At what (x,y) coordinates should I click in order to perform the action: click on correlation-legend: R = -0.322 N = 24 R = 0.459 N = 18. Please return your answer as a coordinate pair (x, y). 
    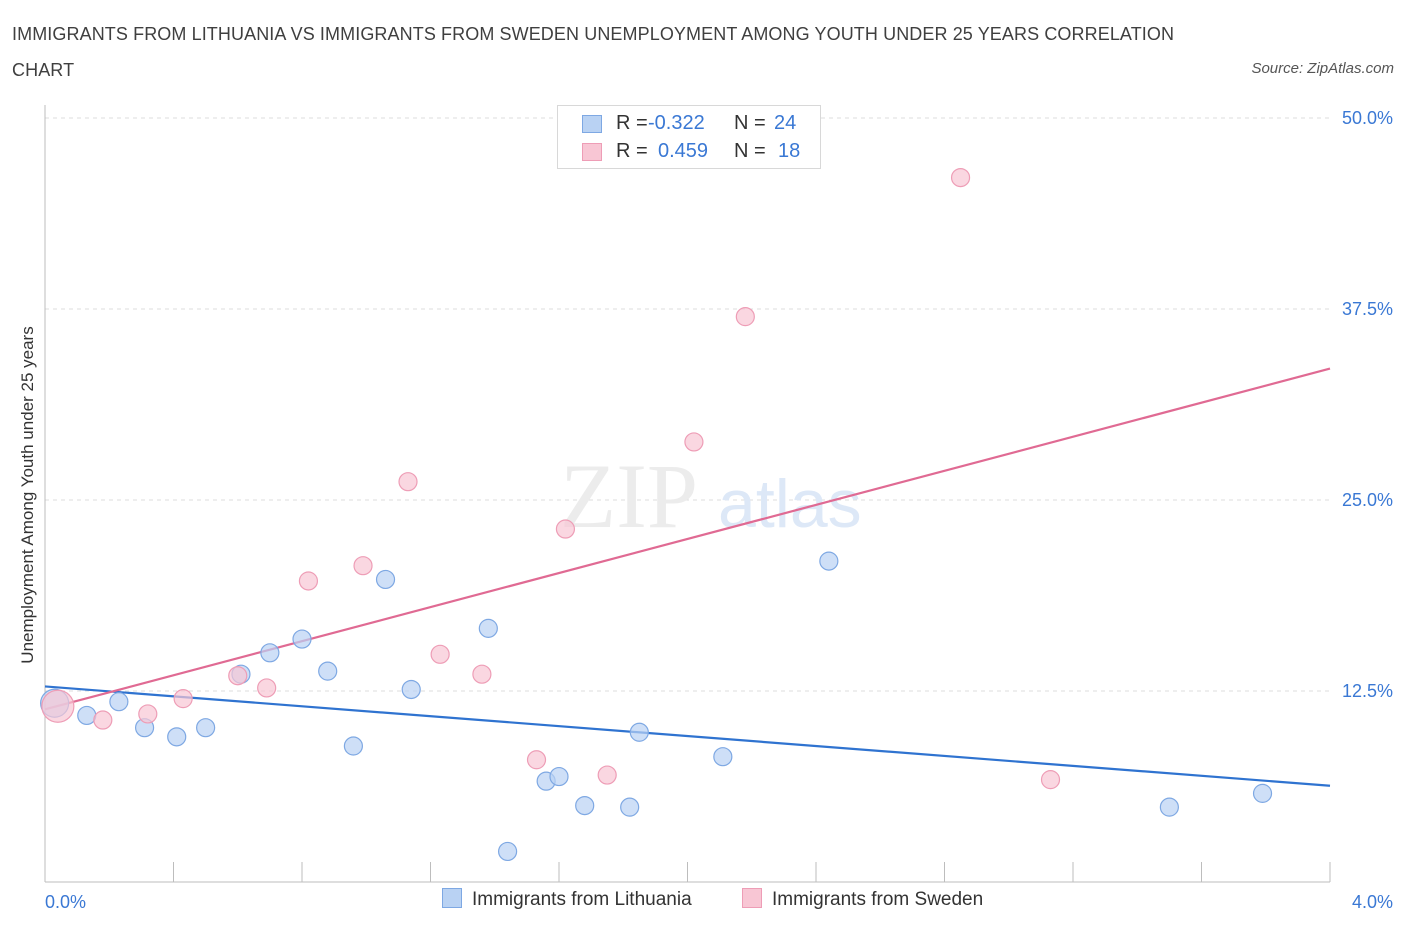
    Looking at the image, I should click on (689, 137).